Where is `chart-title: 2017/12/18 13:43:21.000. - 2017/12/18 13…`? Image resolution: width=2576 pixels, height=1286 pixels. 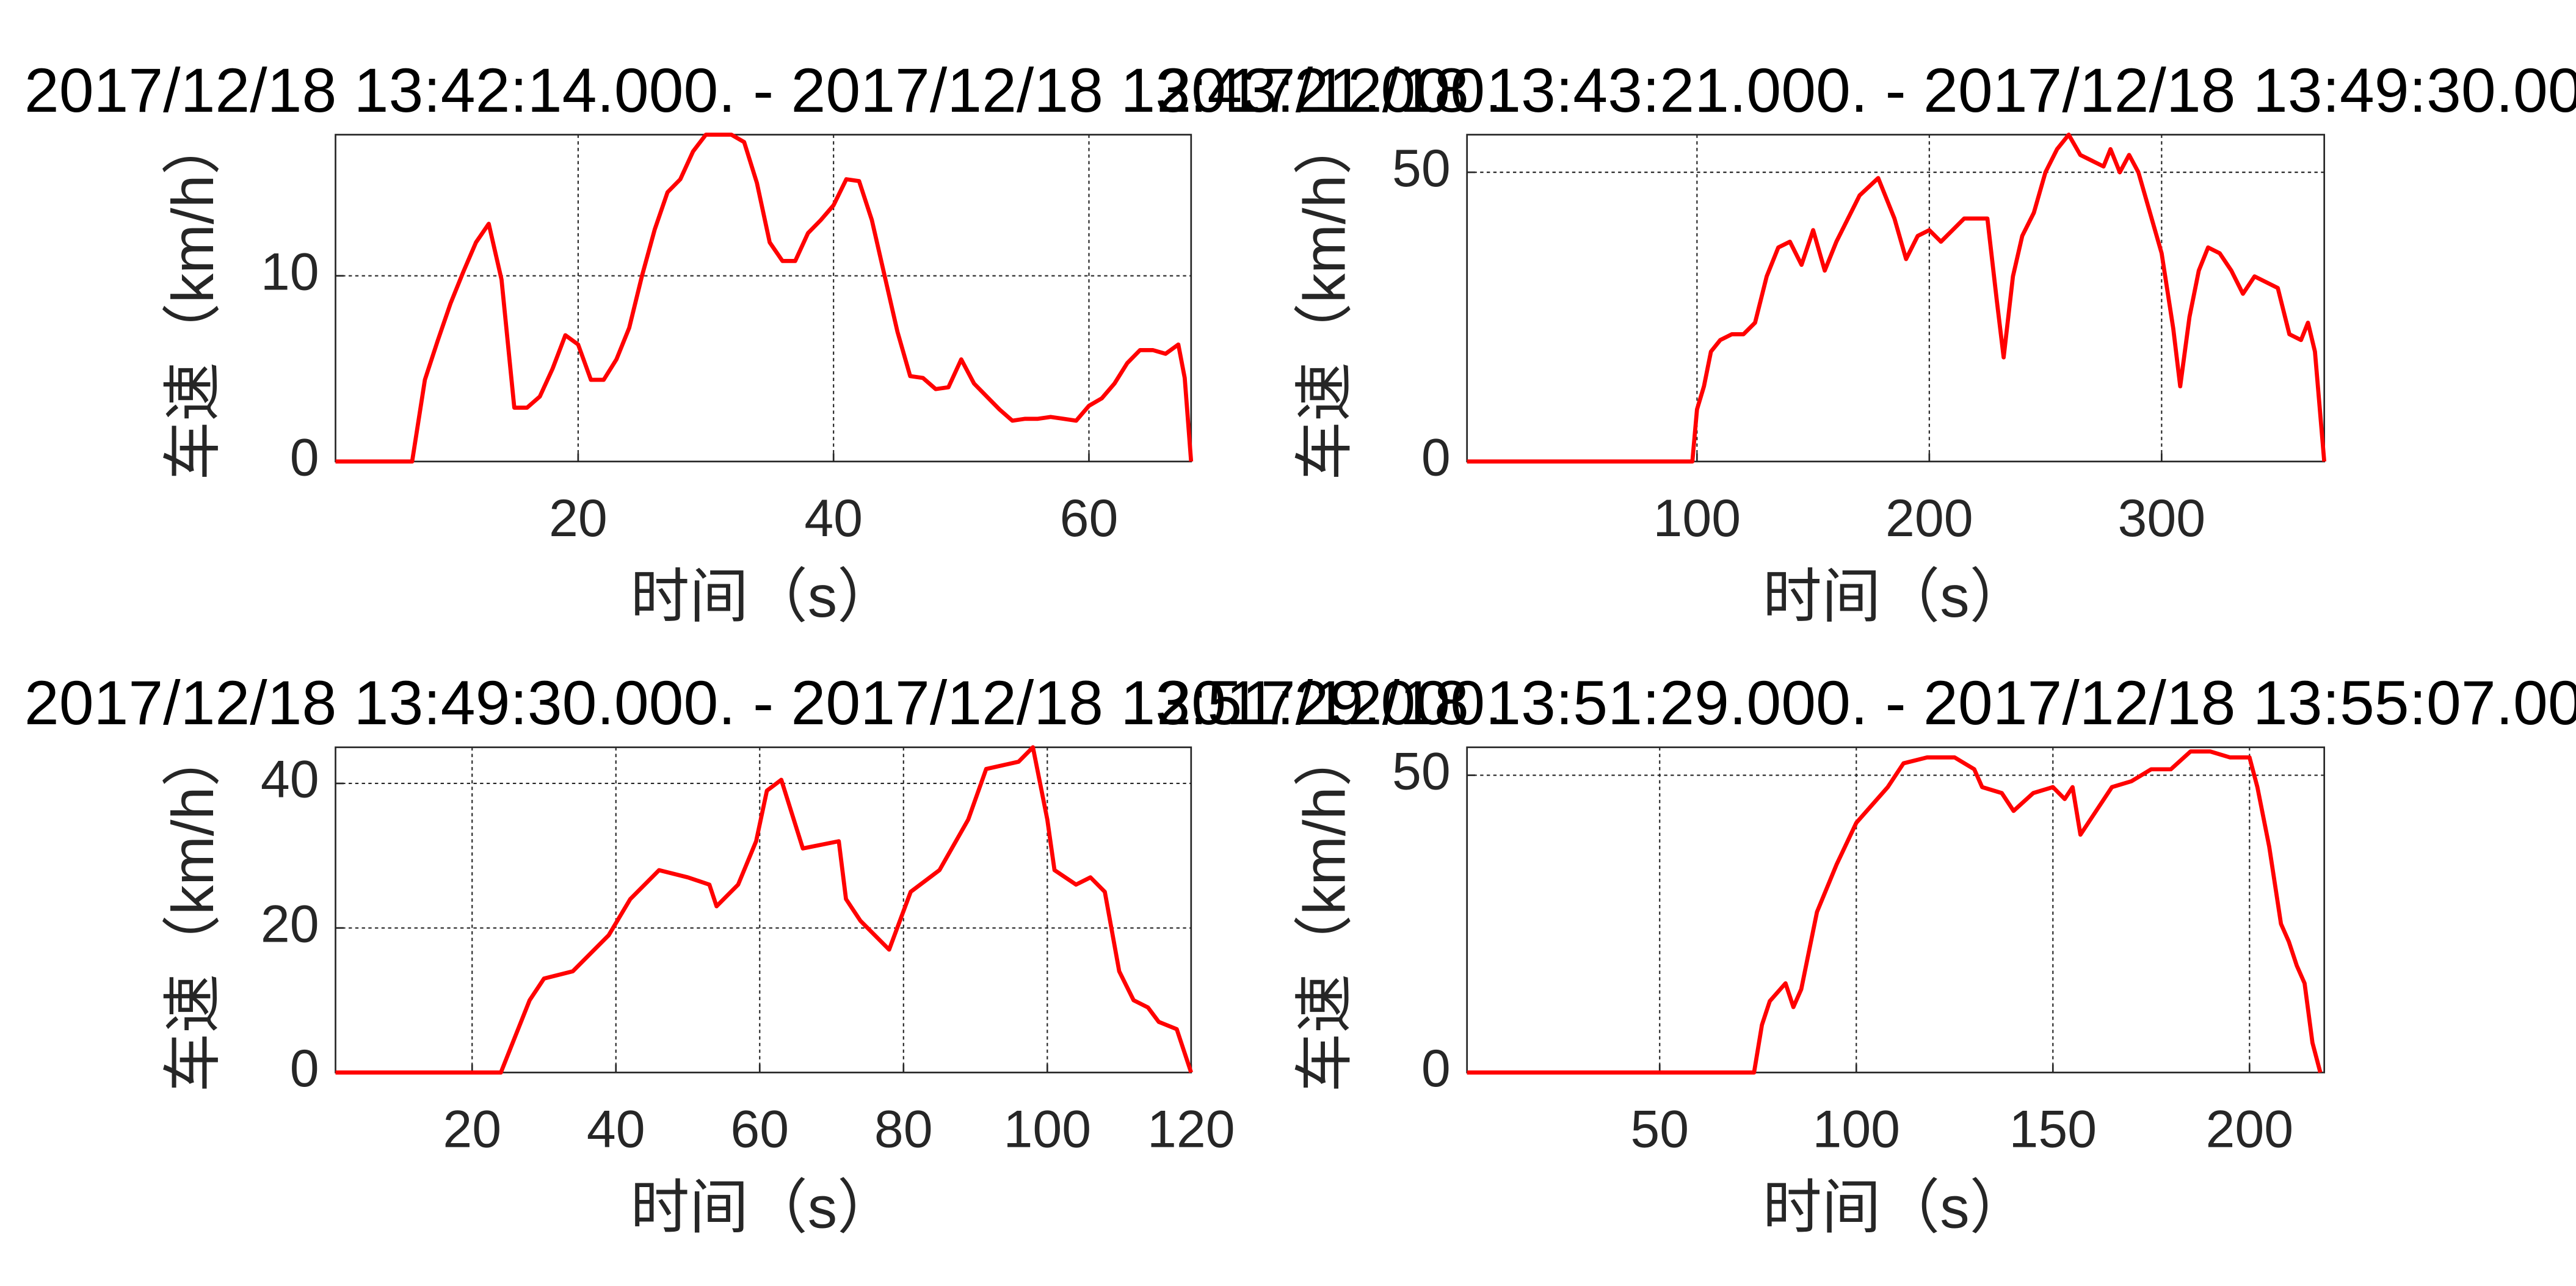
chart-title: 2017/12/18 13:43:21.000. - 2017/12/18 13… is located at coordinates (1866, 90).